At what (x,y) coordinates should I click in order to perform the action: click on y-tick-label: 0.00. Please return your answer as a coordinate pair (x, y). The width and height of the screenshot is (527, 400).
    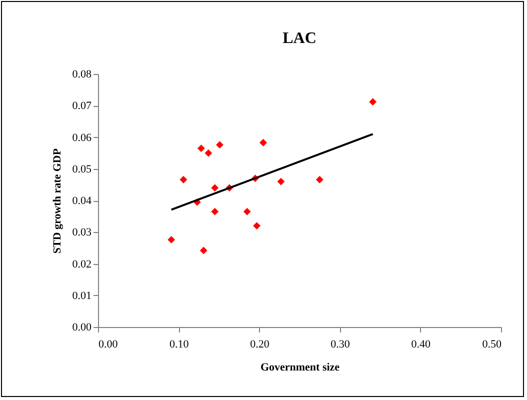
    Looking at the image, I should click on (82, 328).